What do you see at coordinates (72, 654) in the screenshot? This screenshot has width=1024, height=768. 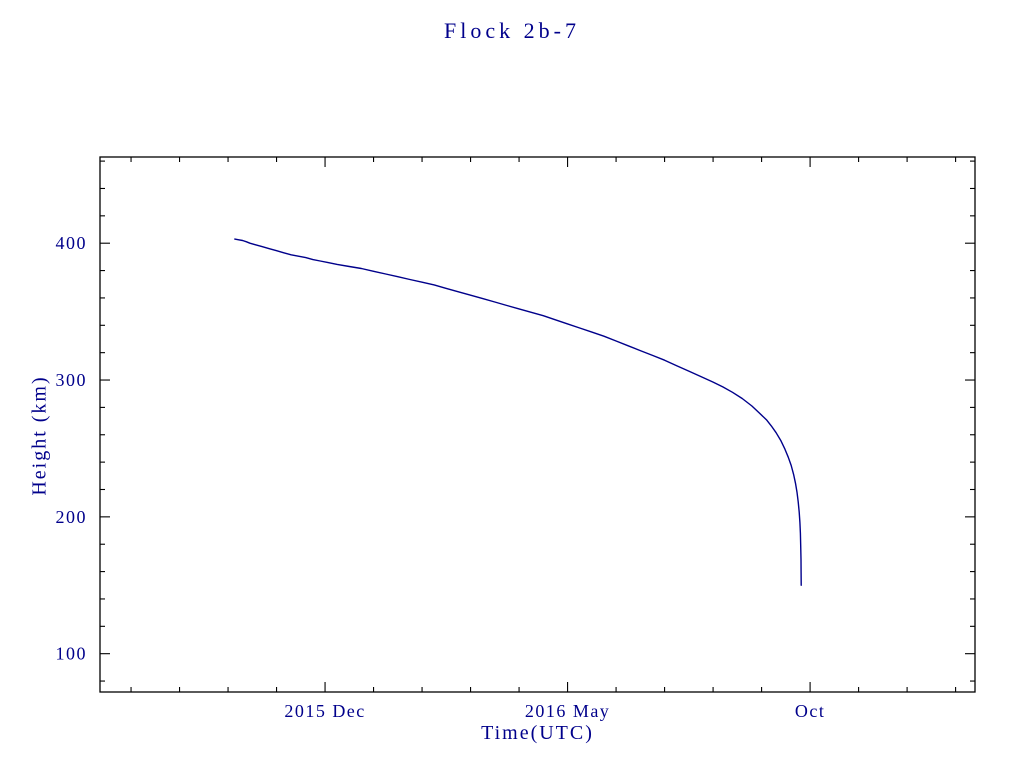 I see `svg-text: 100` at bounding box center [72, 654].